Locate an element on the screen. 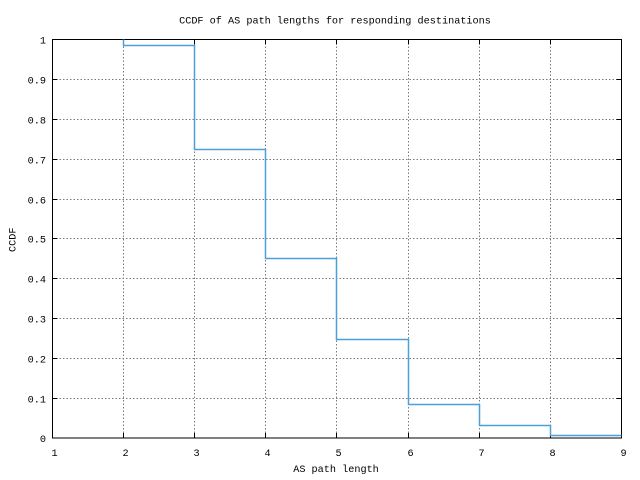 This screenshot has height=480, width=640. svg-text: 0.4 is located at coordinates (37, 281).